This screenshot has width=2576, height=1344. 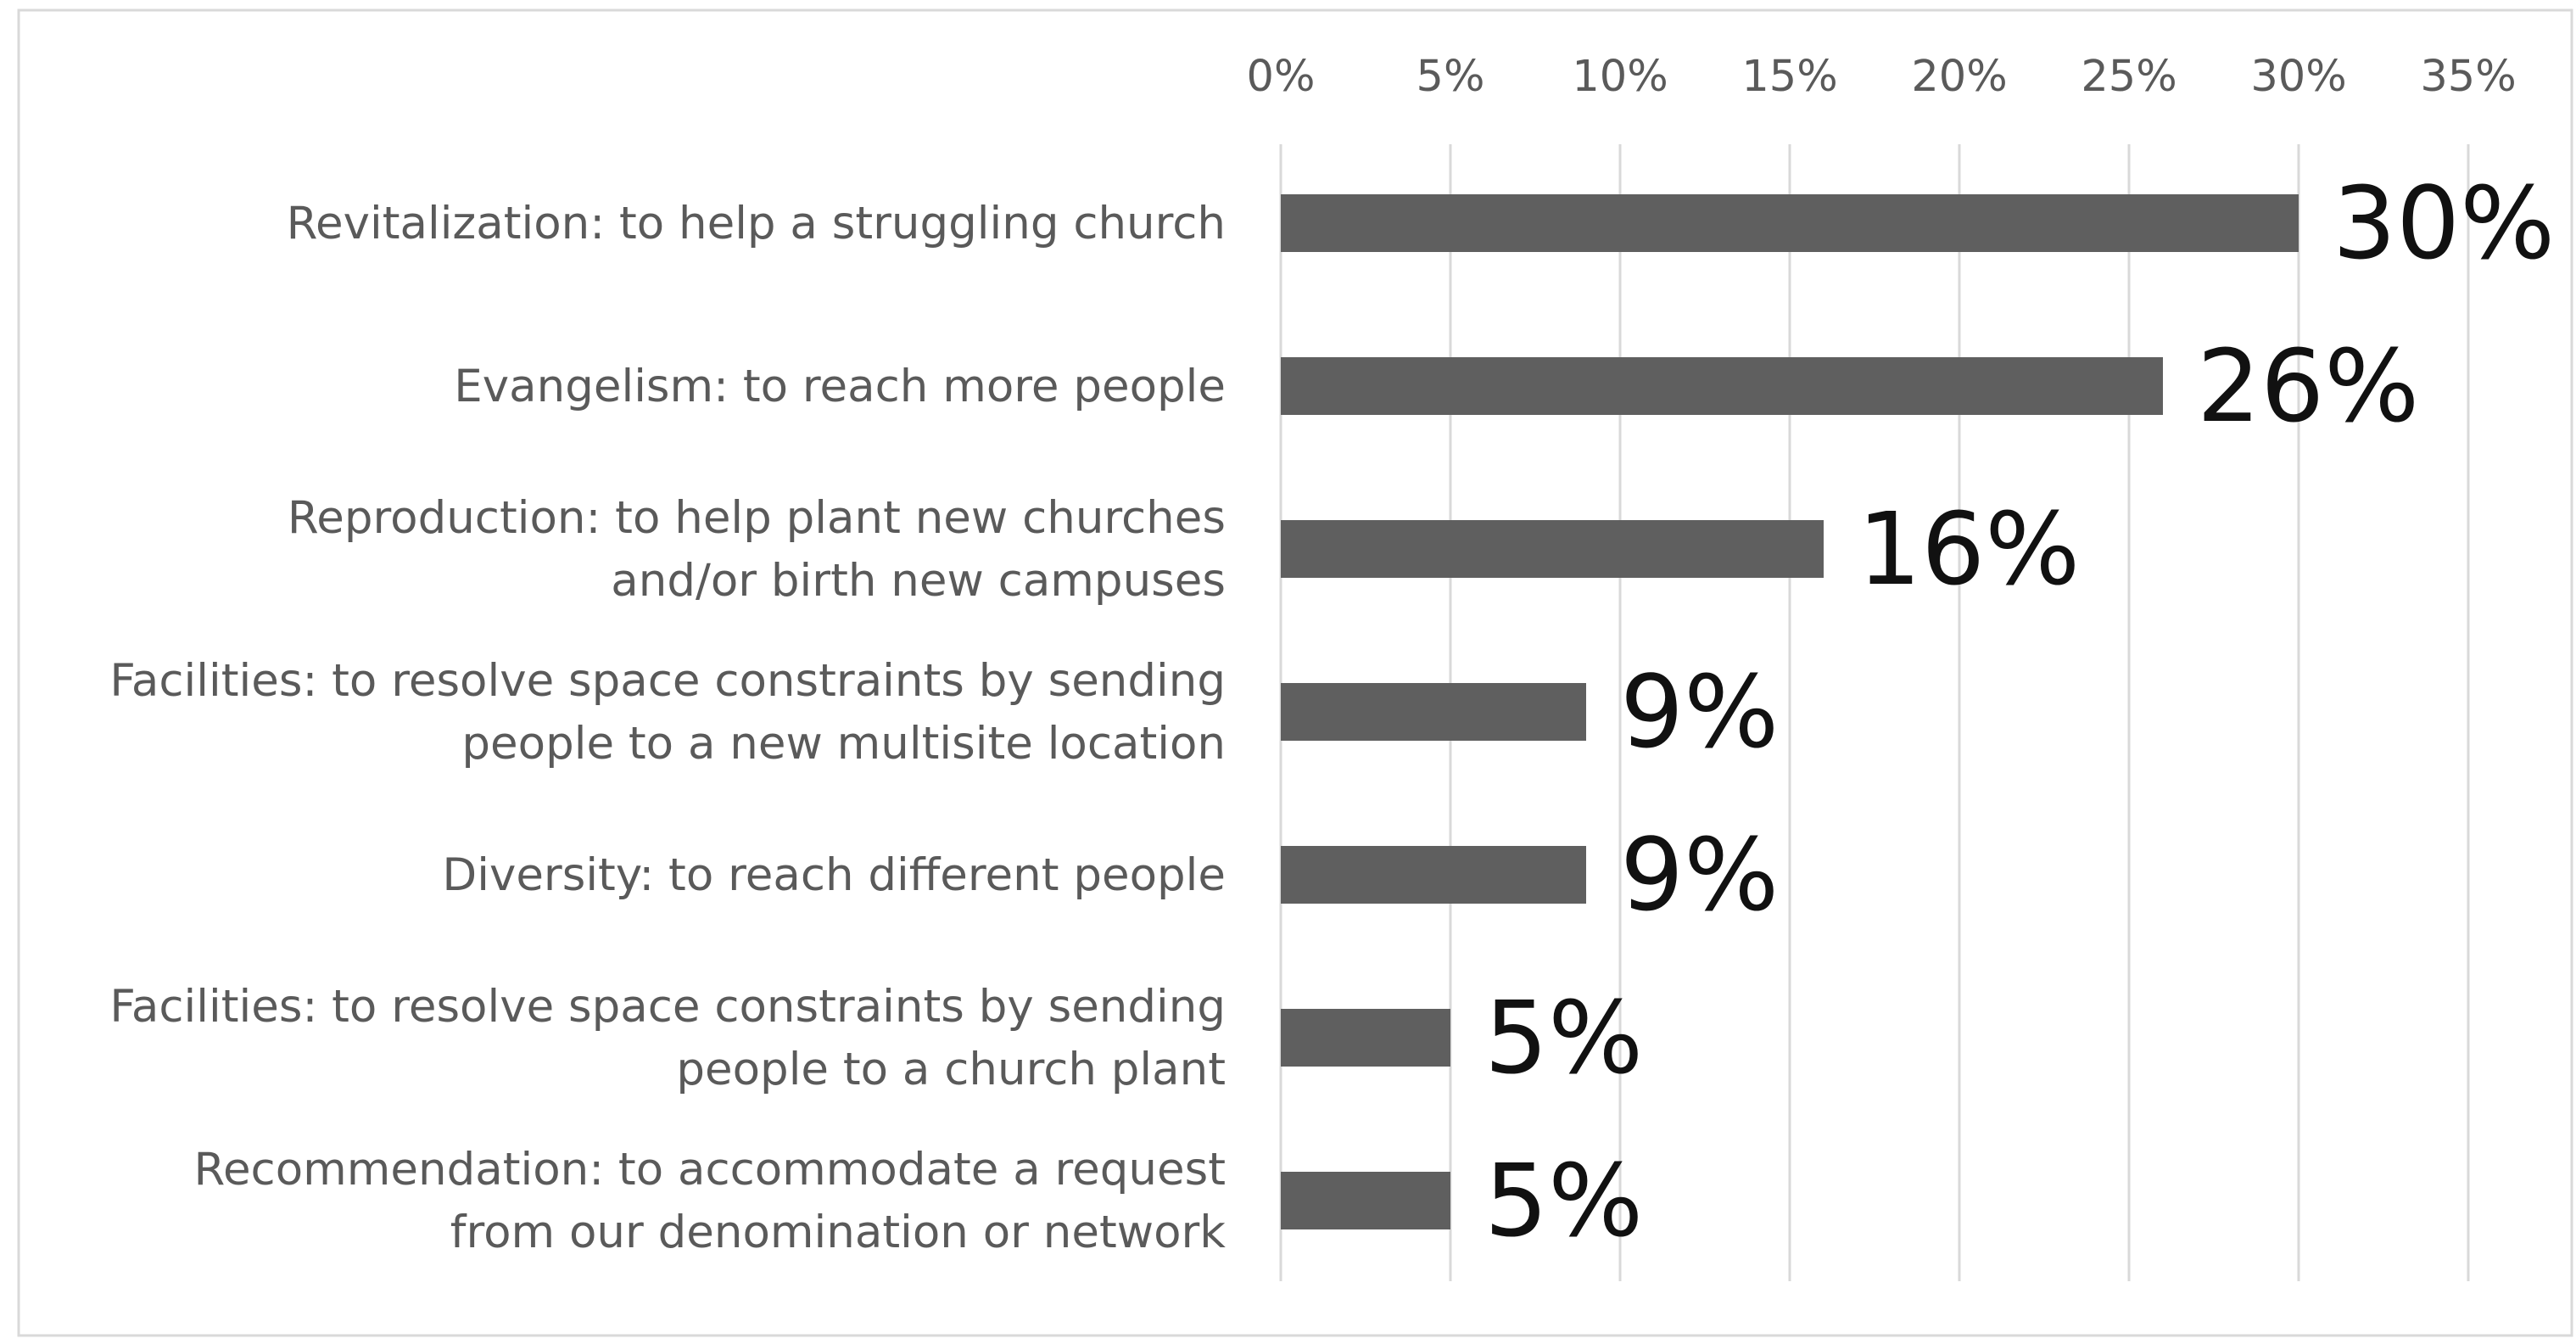 I want to click on data-label: 26%, so click(x=2308, y=387).